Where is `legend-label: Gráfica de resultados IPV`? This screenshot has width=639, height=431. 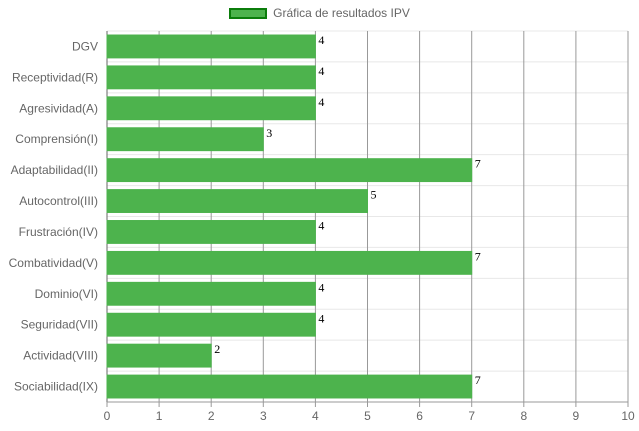 legend-label: Gráfica de resultados IPV is located at coordinates (341, 13).